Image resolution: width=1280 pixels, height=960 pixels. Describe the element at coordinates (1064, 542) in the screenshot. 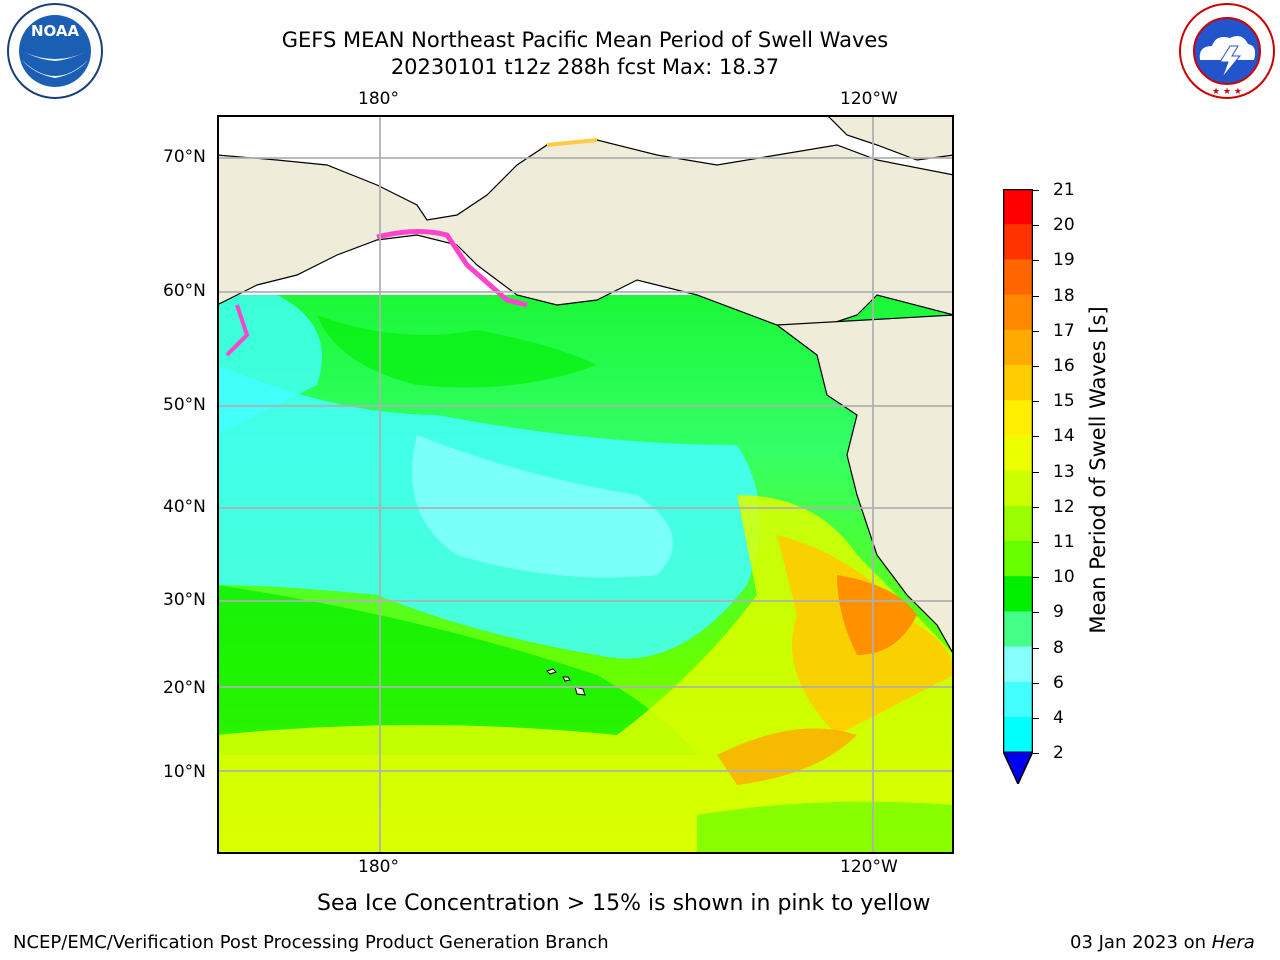

I see `colorbar-tick-label: 11` at that location.